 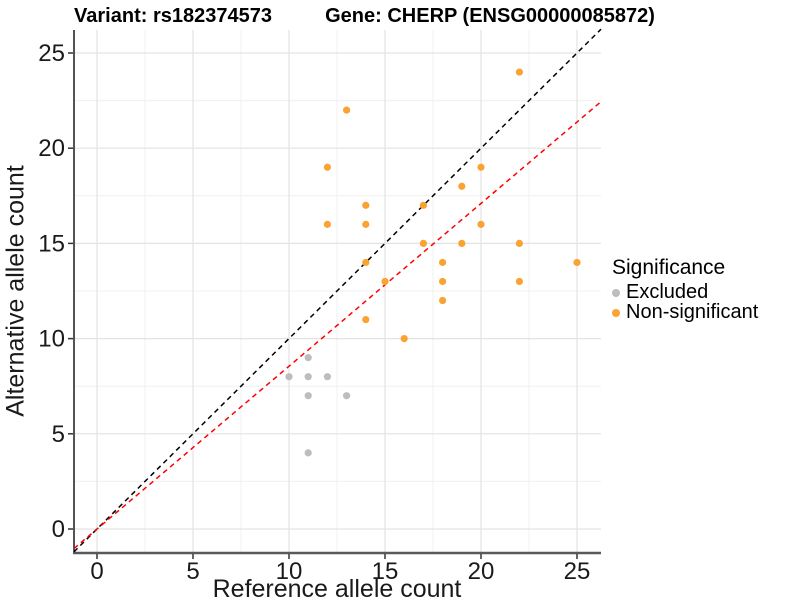 What do you see at coordinates (577, 571) in the screenshot?
I see `x-tick-label: 25` at bounding box center [577, 571].